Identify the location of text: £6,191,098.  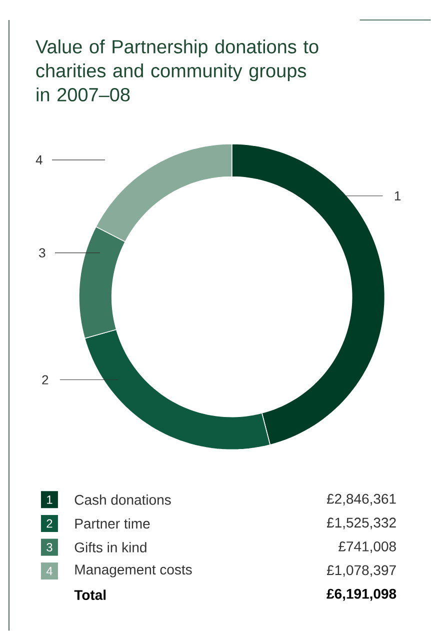
(361, 594).